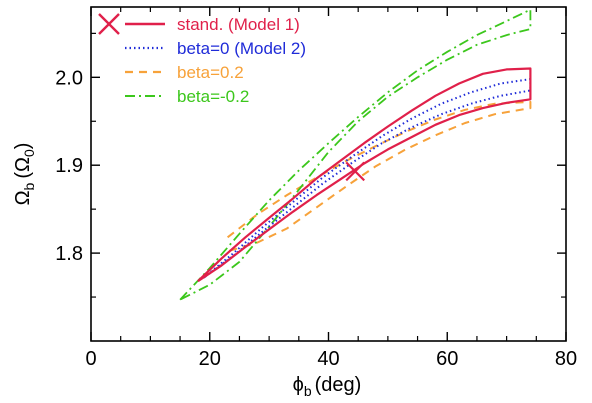  What do you see at coordinates (238, 24) in the screenshot?
I see `legend-label: stand. (Model 1)` at bounding box center [238, 24].